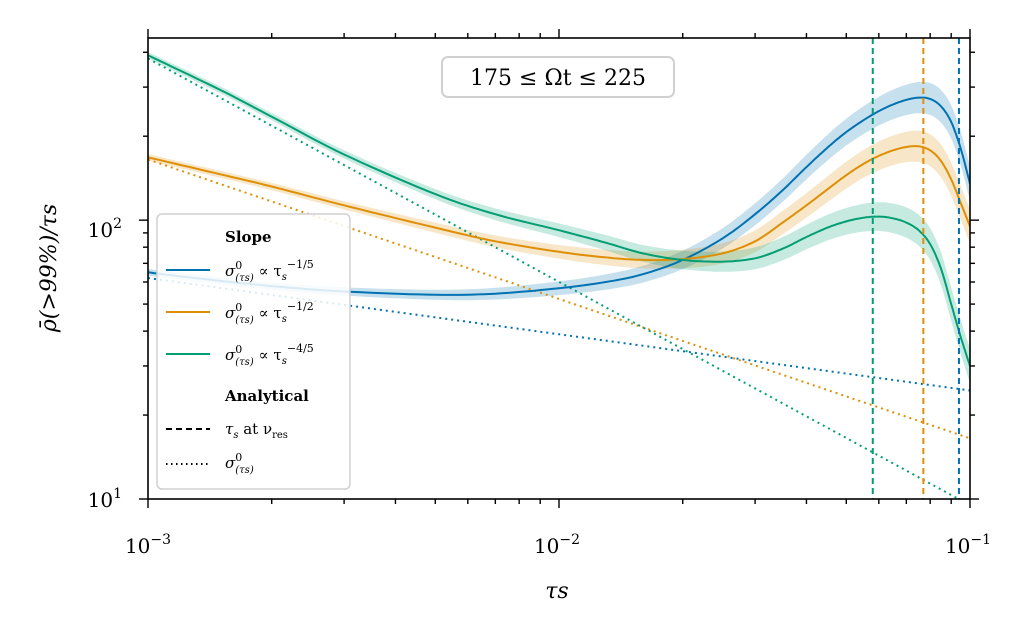 This screenshot has width=1025, height=633. Describe the element at coordinates (915, 268) in the screenshot. I see `resonance-lines` at that location.